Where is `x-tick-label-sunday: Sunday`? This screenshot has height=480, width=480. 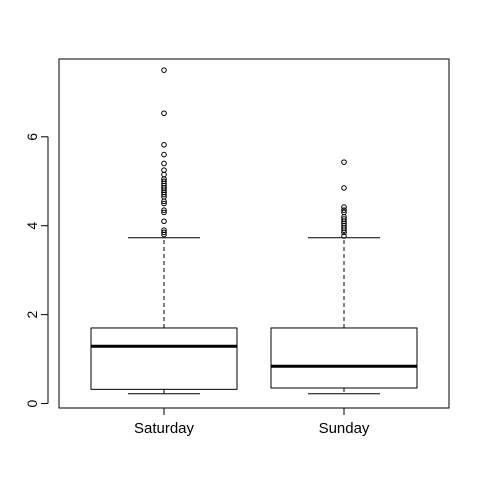 x-tick-label-sunday: Sunday is located at coordinates (344, 428).